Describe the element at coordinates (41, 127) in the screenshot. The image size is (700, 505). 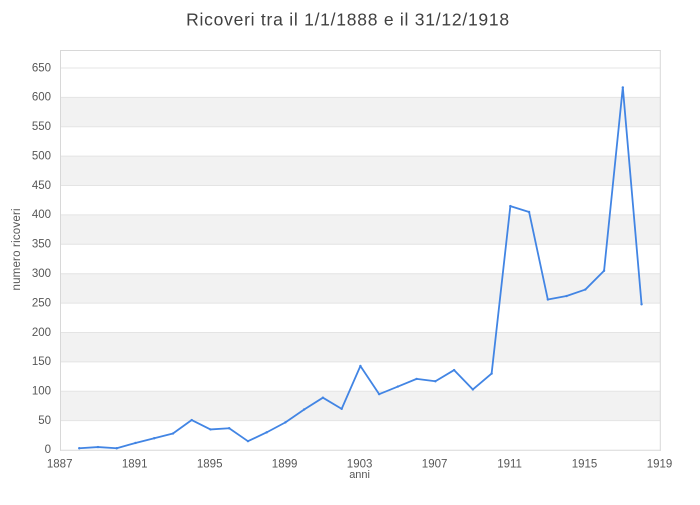
I see `svg-text: 550` at that location.